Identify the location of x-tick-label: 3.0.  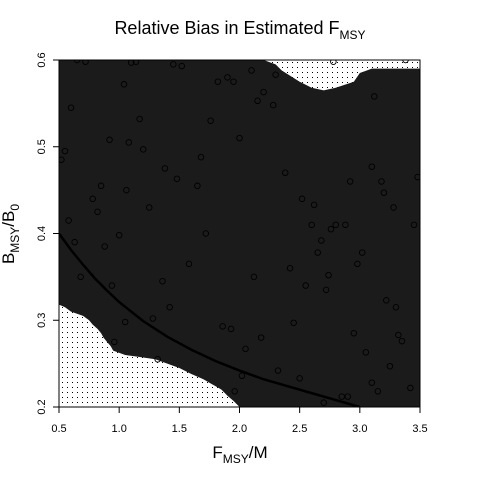
(359, 429).